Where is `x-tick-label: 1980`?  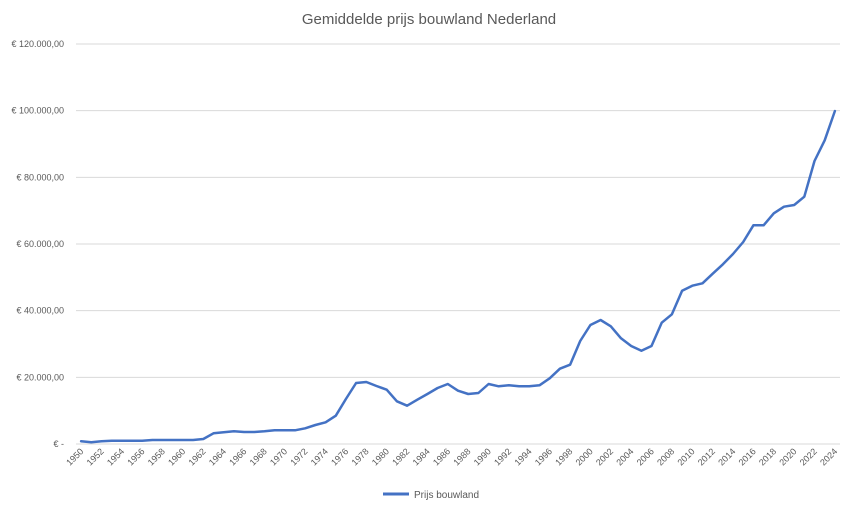 x-tick-label: 1980 is located at coordinates (380, 456).